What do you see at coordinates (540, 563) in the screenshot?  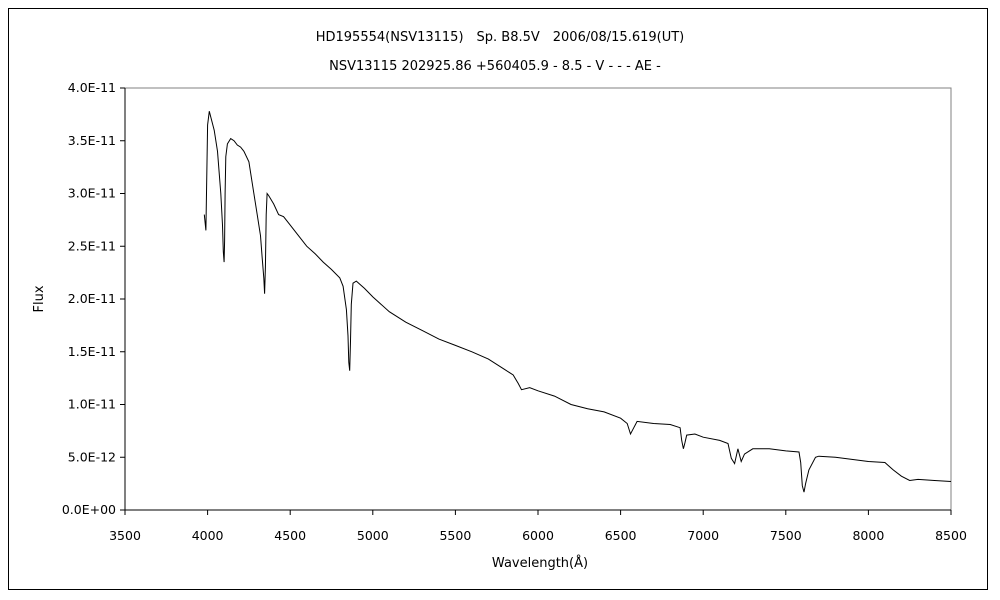 I see `x-axis-label: Wavelength(Å)` at bounding box center [540, 563].